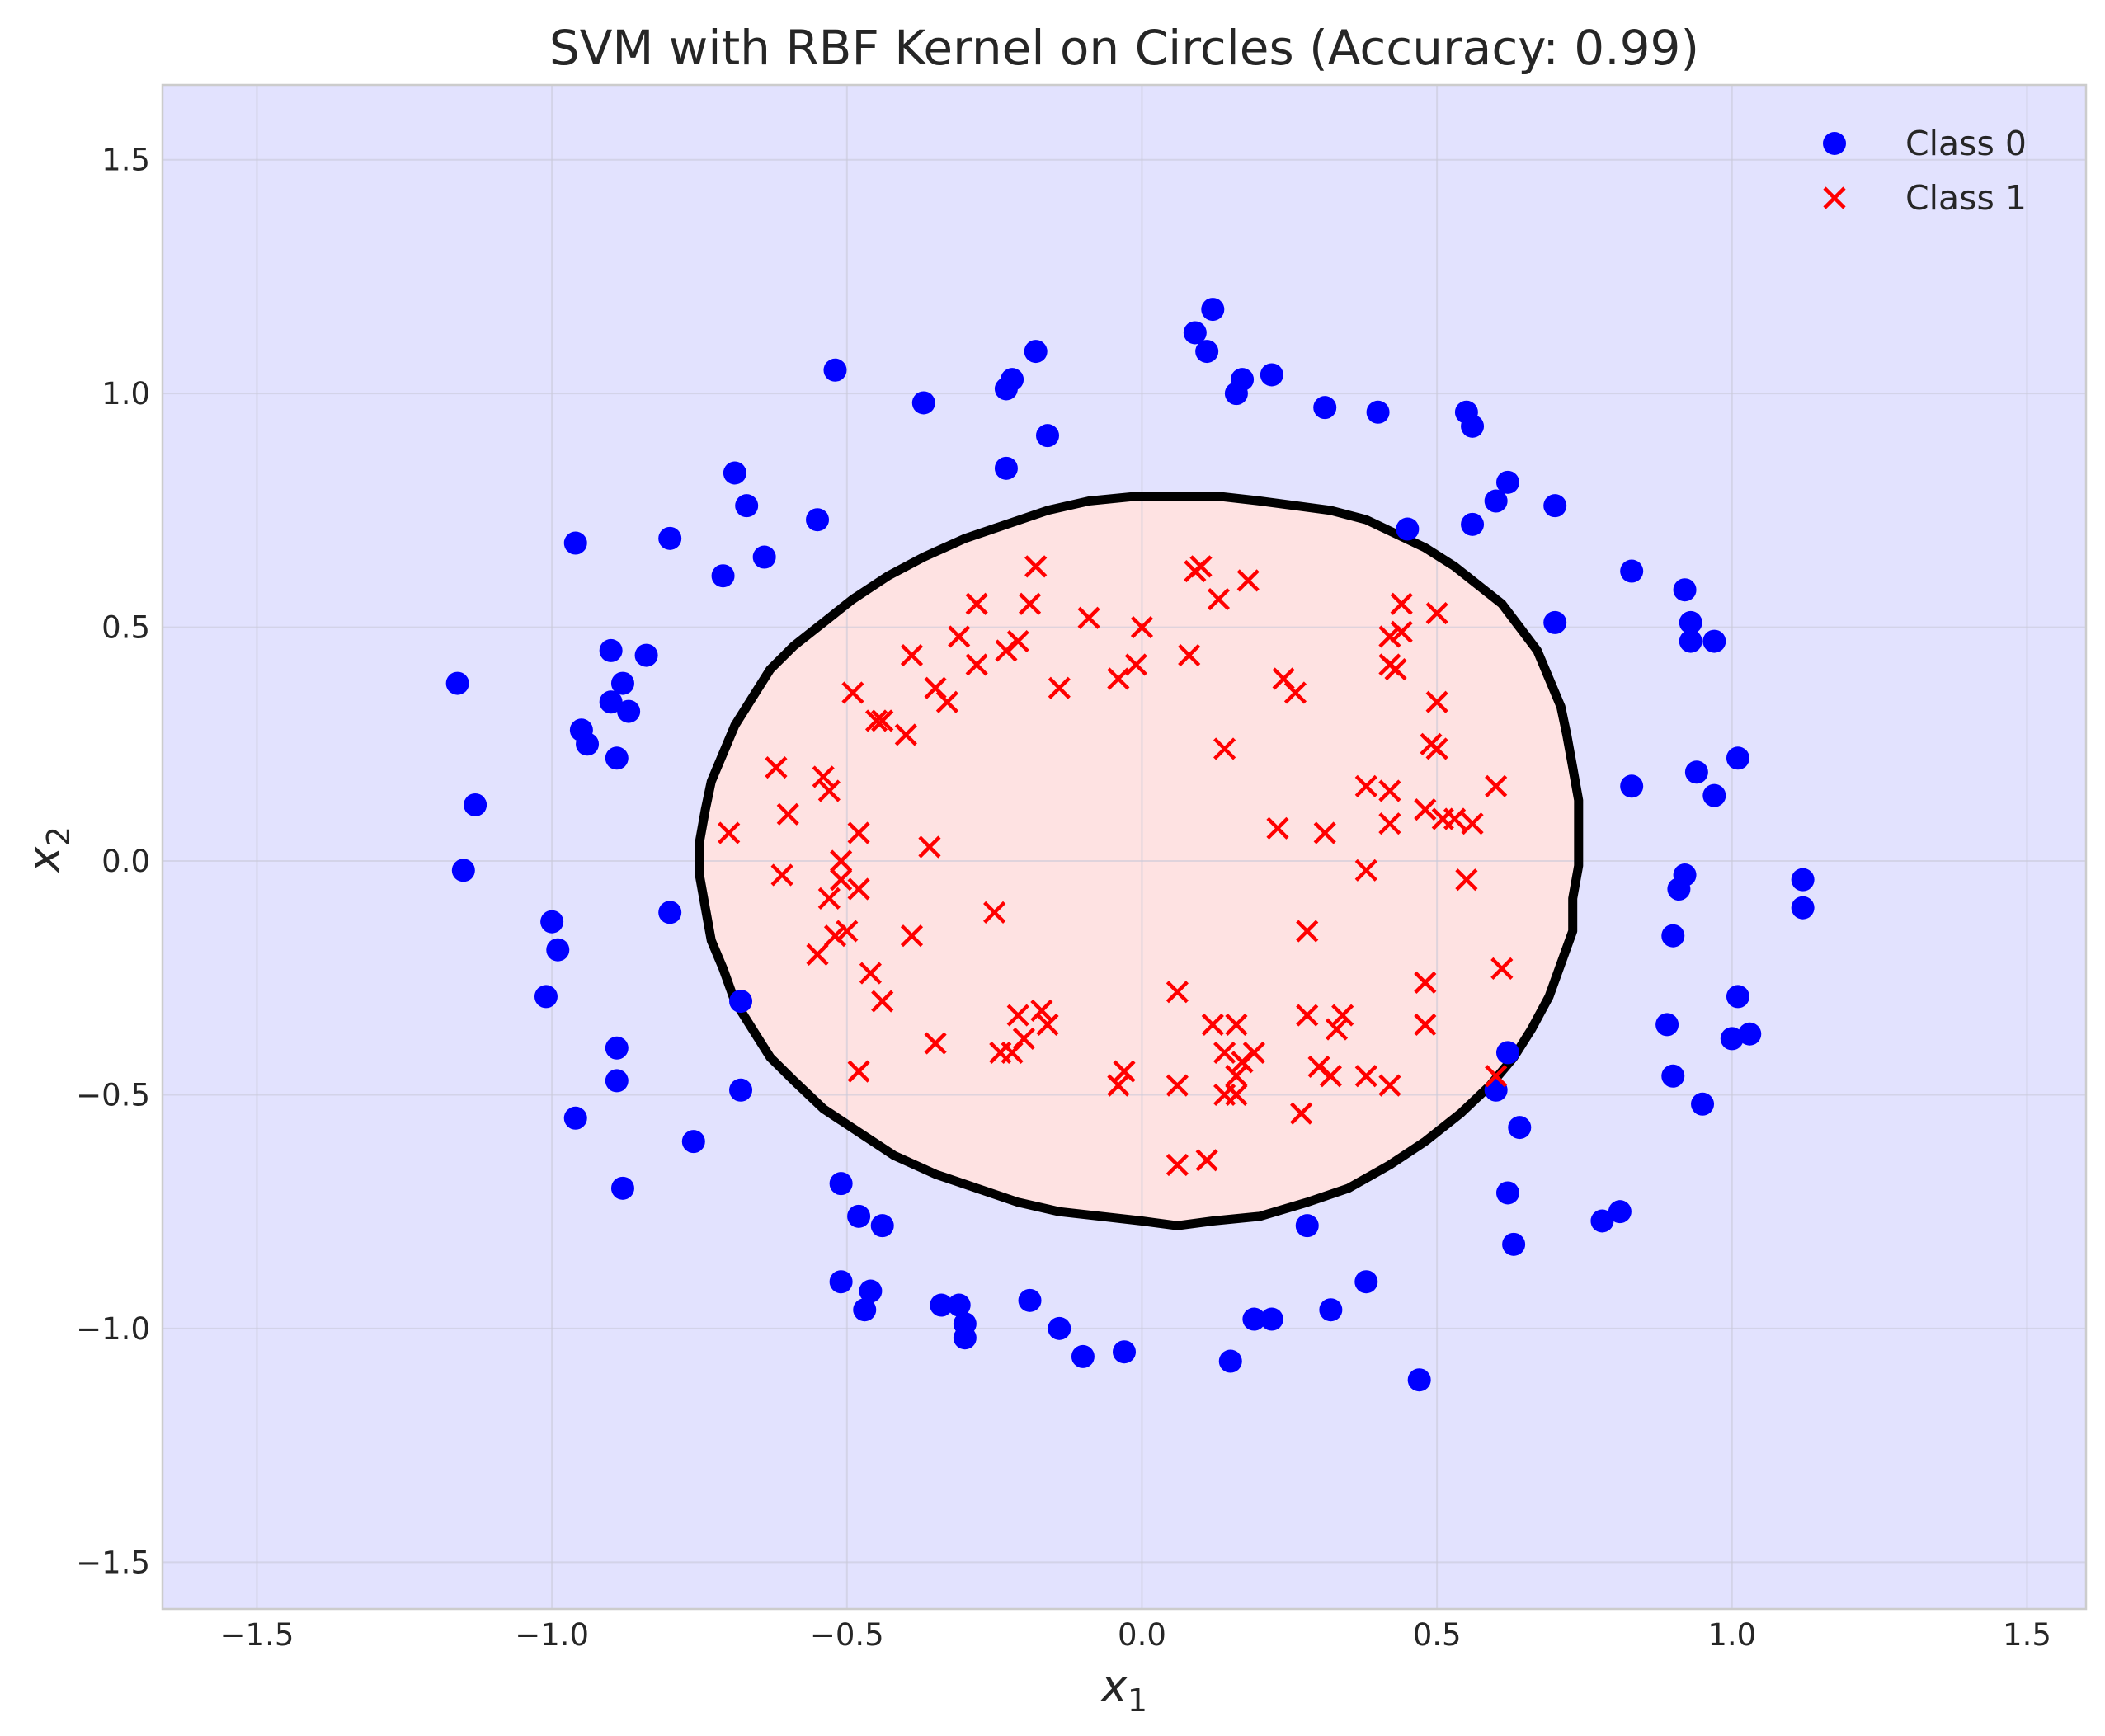  Describe the element at coordinates (552, 1635) in the screenshot. I see `x-tick-label: −1.0` at that location.